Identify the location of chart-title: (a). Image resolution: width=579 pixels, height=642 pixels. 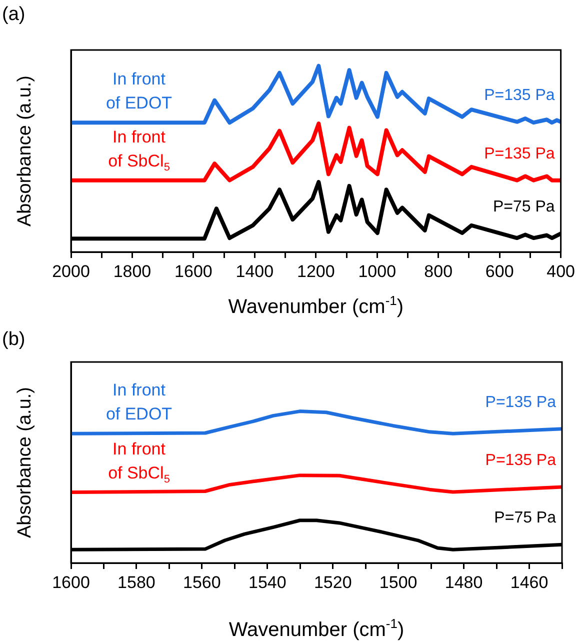
(14, 14).